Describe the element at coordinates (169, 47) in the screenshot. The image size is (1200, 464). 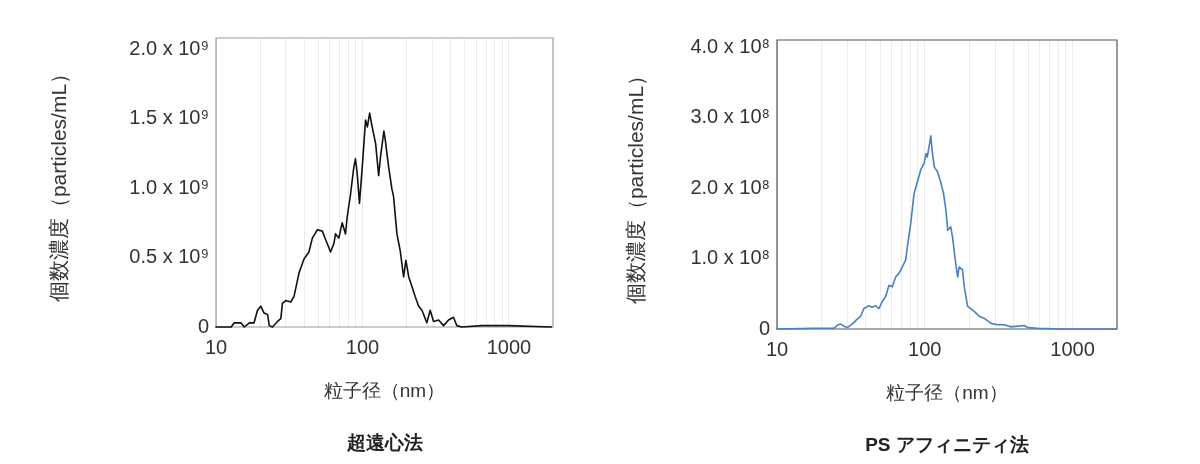
I see `y-tick-label: 2.0 x 10⁹` at that location.